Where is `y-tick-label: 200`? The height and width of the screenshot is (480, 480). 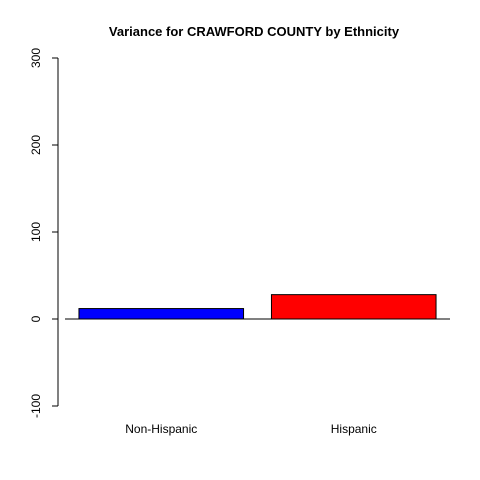 y-tick-label: 200 is located at coordinates (36, 145).